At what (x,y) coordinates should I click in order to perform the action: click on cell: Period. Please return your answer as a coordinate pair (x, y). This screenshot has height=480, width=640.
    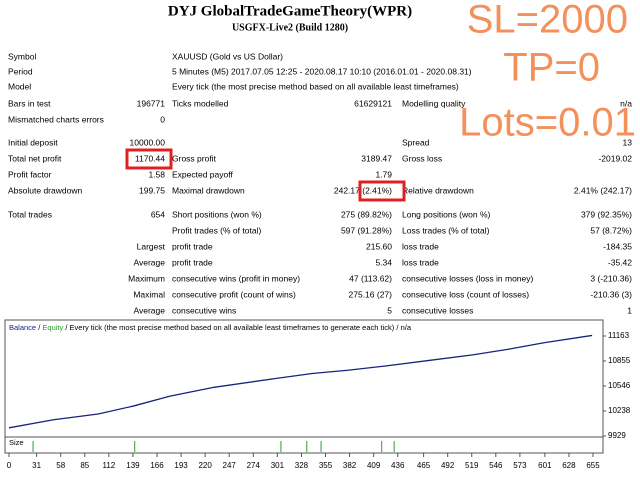
    Looking at the image, I should click on (20, 71).